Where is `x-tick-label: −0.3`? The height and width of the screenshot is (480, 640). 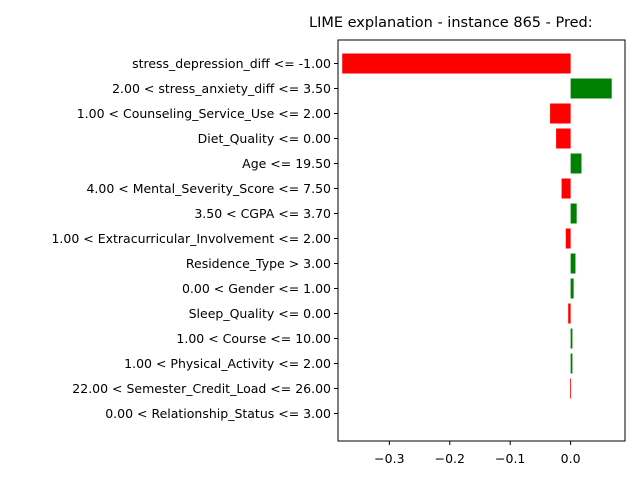
x-tick-label: −0.3 is located at coordinates (389, 458).